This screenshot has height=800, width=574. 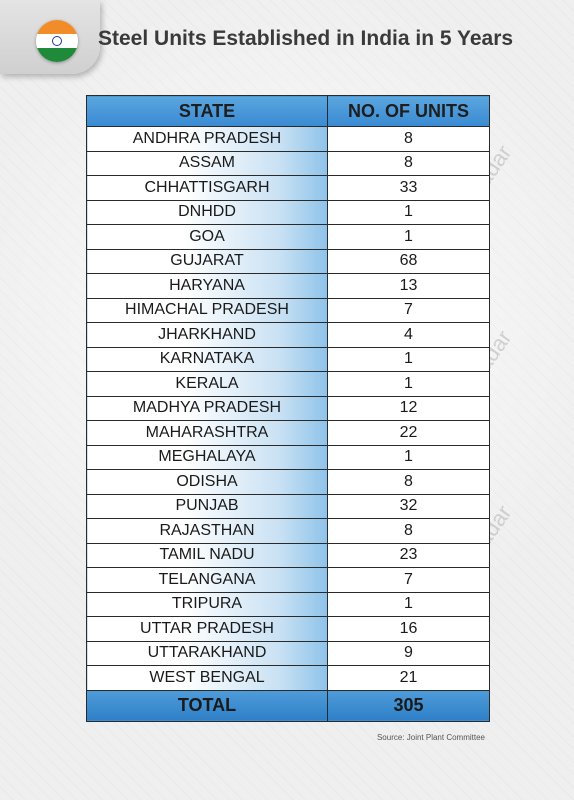 I want to click on table-row: DNHDD 1, so click(x=288, y=212).